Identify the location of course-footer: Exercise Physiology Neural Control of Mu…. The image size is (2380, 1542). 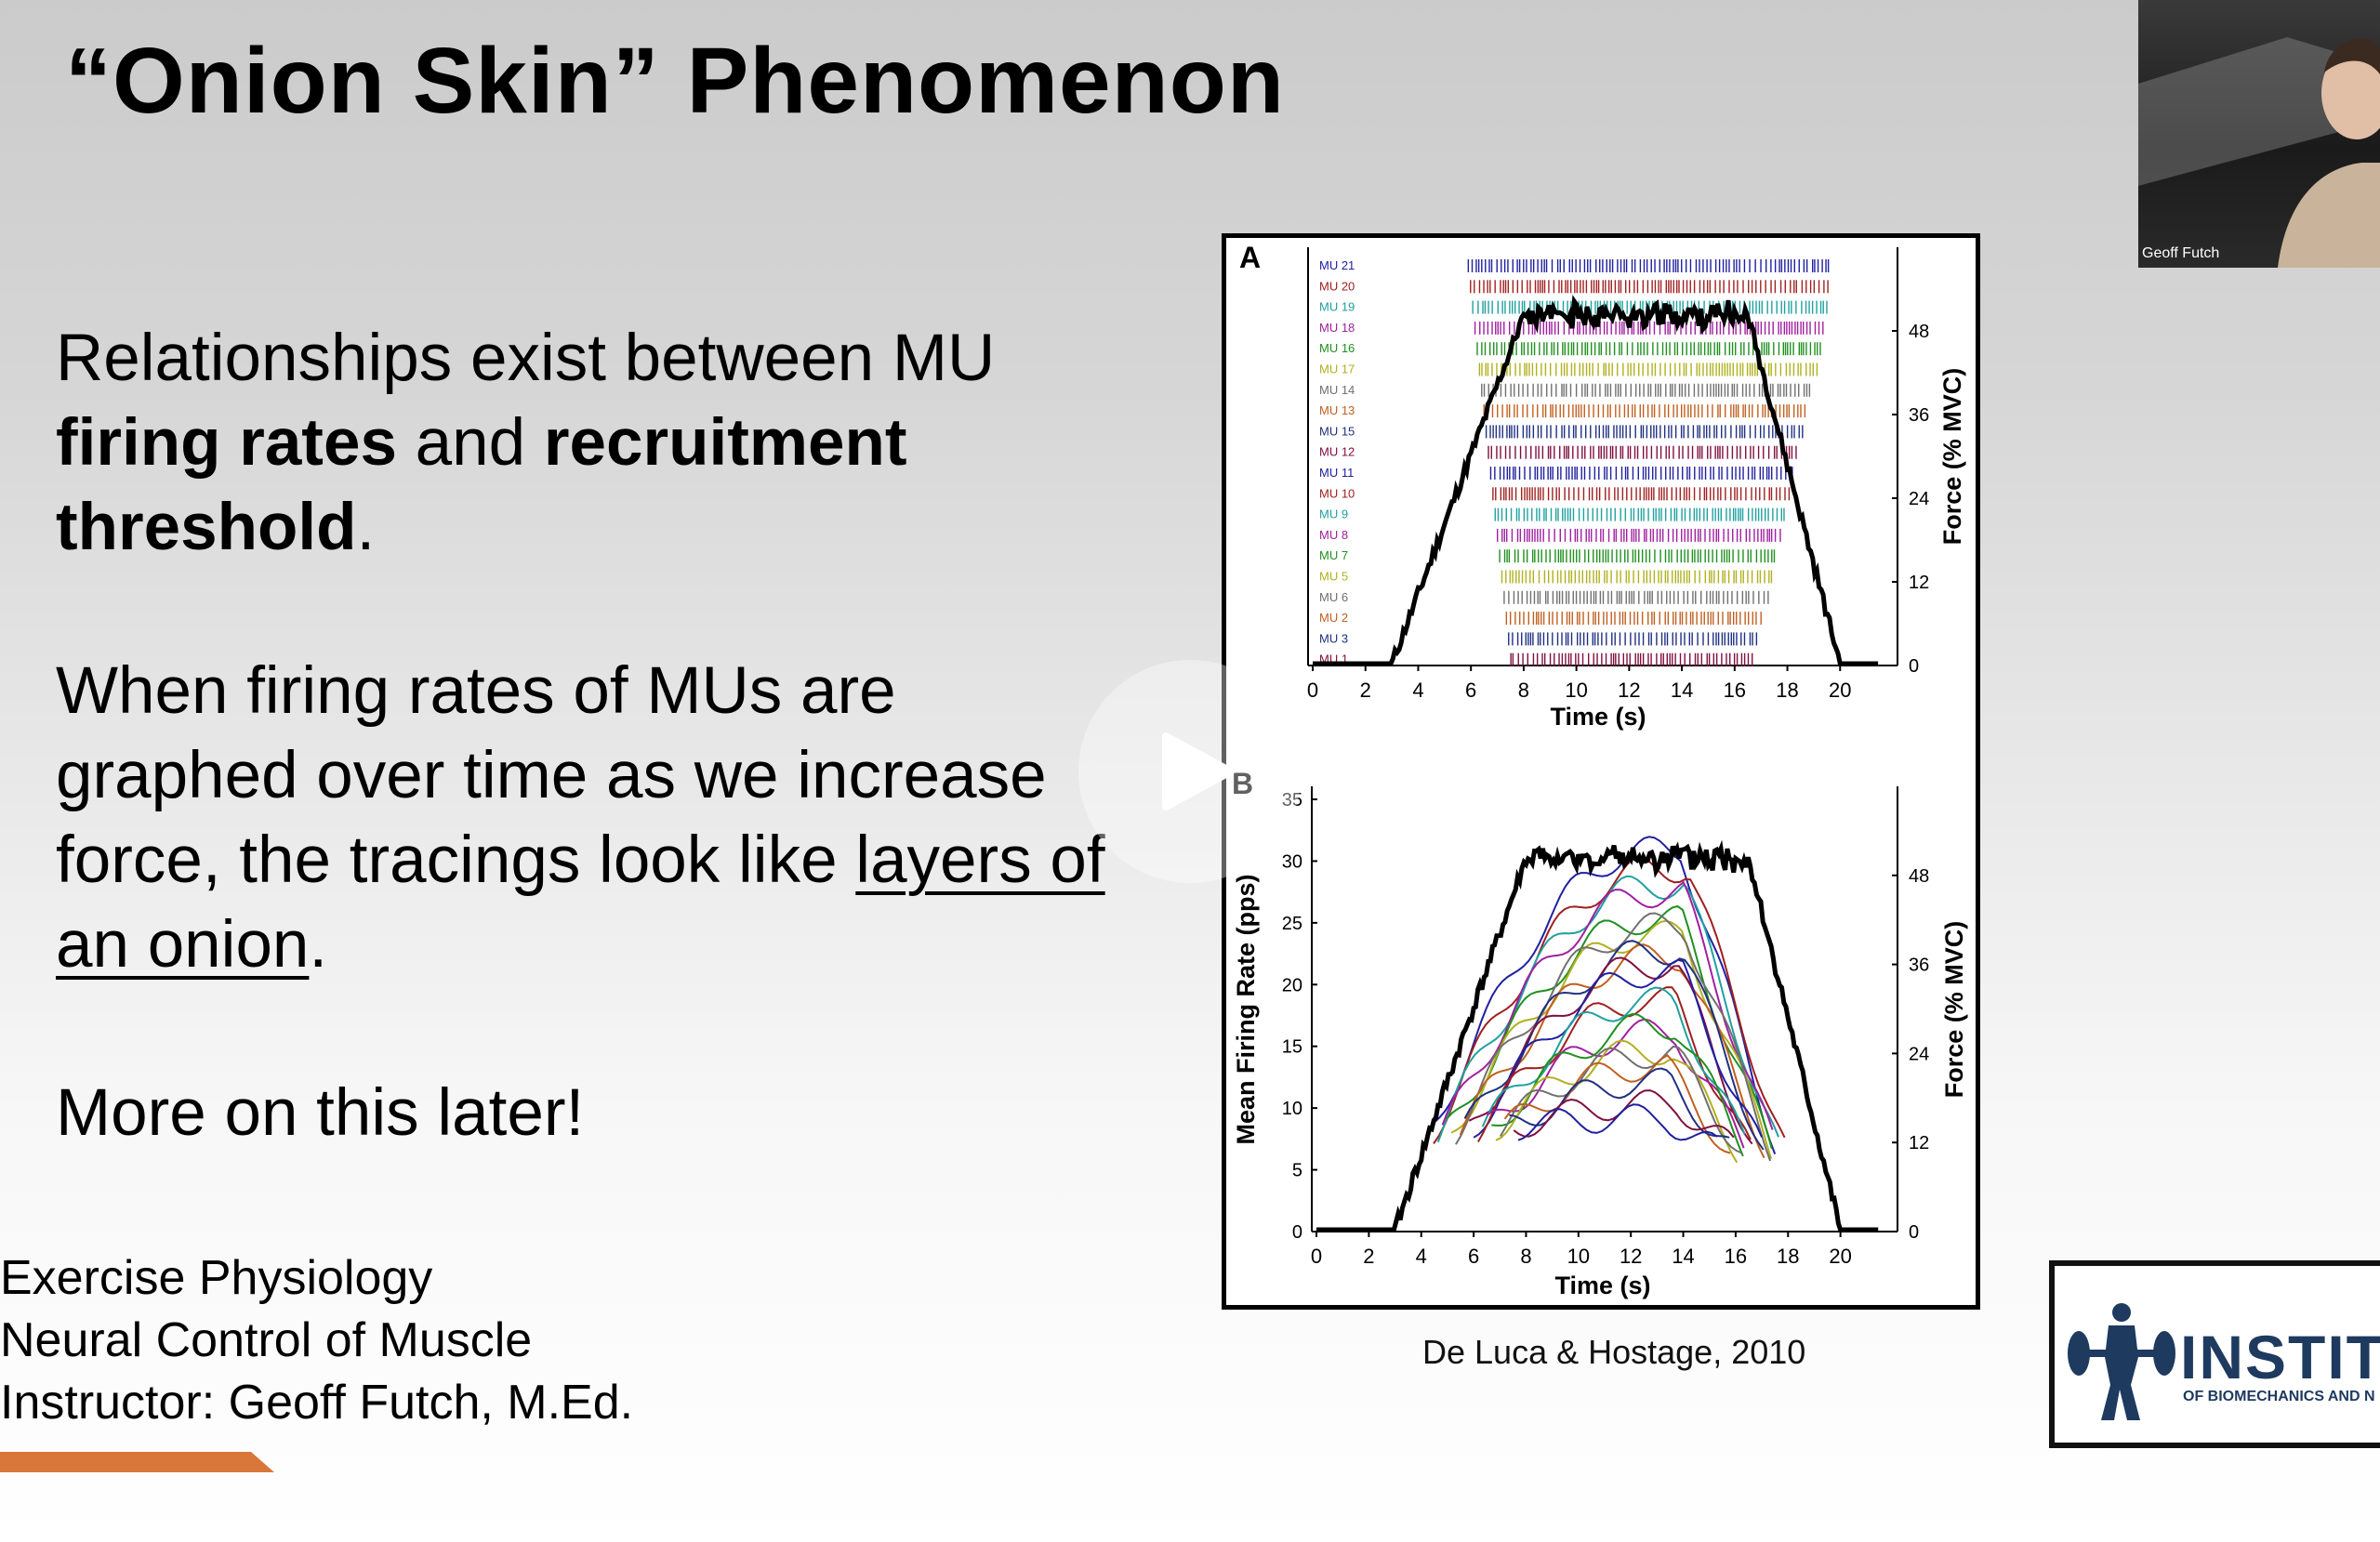
(316, 1340).